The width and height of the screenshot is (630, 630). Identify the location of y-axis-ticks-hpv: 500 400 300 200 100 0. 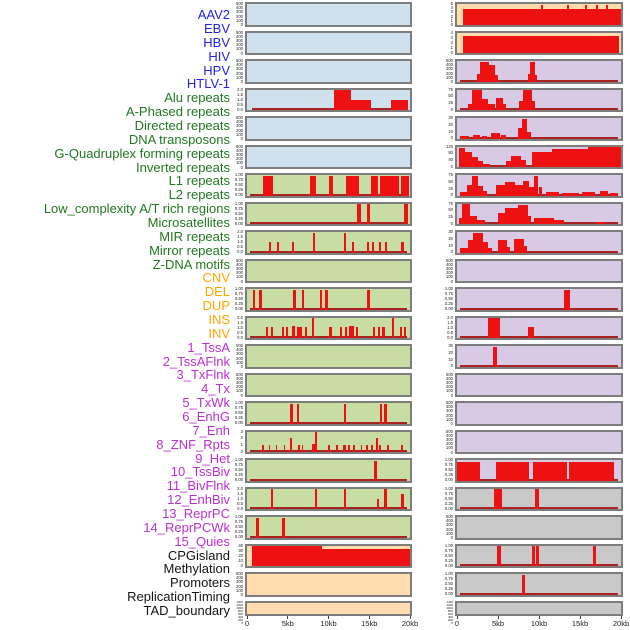
(235, 127).